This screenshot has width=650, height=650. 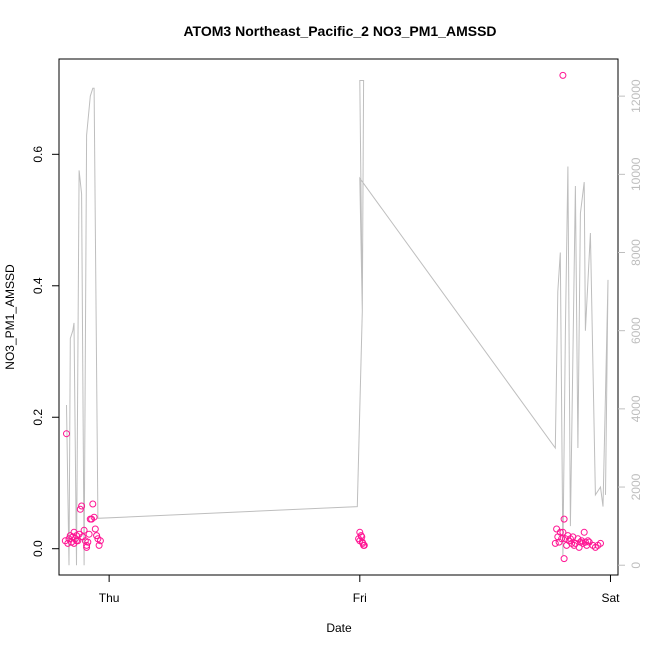 What do you see at coordinates (10, 317) in the screenshot?
I see `y-axis-label: NO3_PM1_AMSSD` at bounding box center [10, 317].